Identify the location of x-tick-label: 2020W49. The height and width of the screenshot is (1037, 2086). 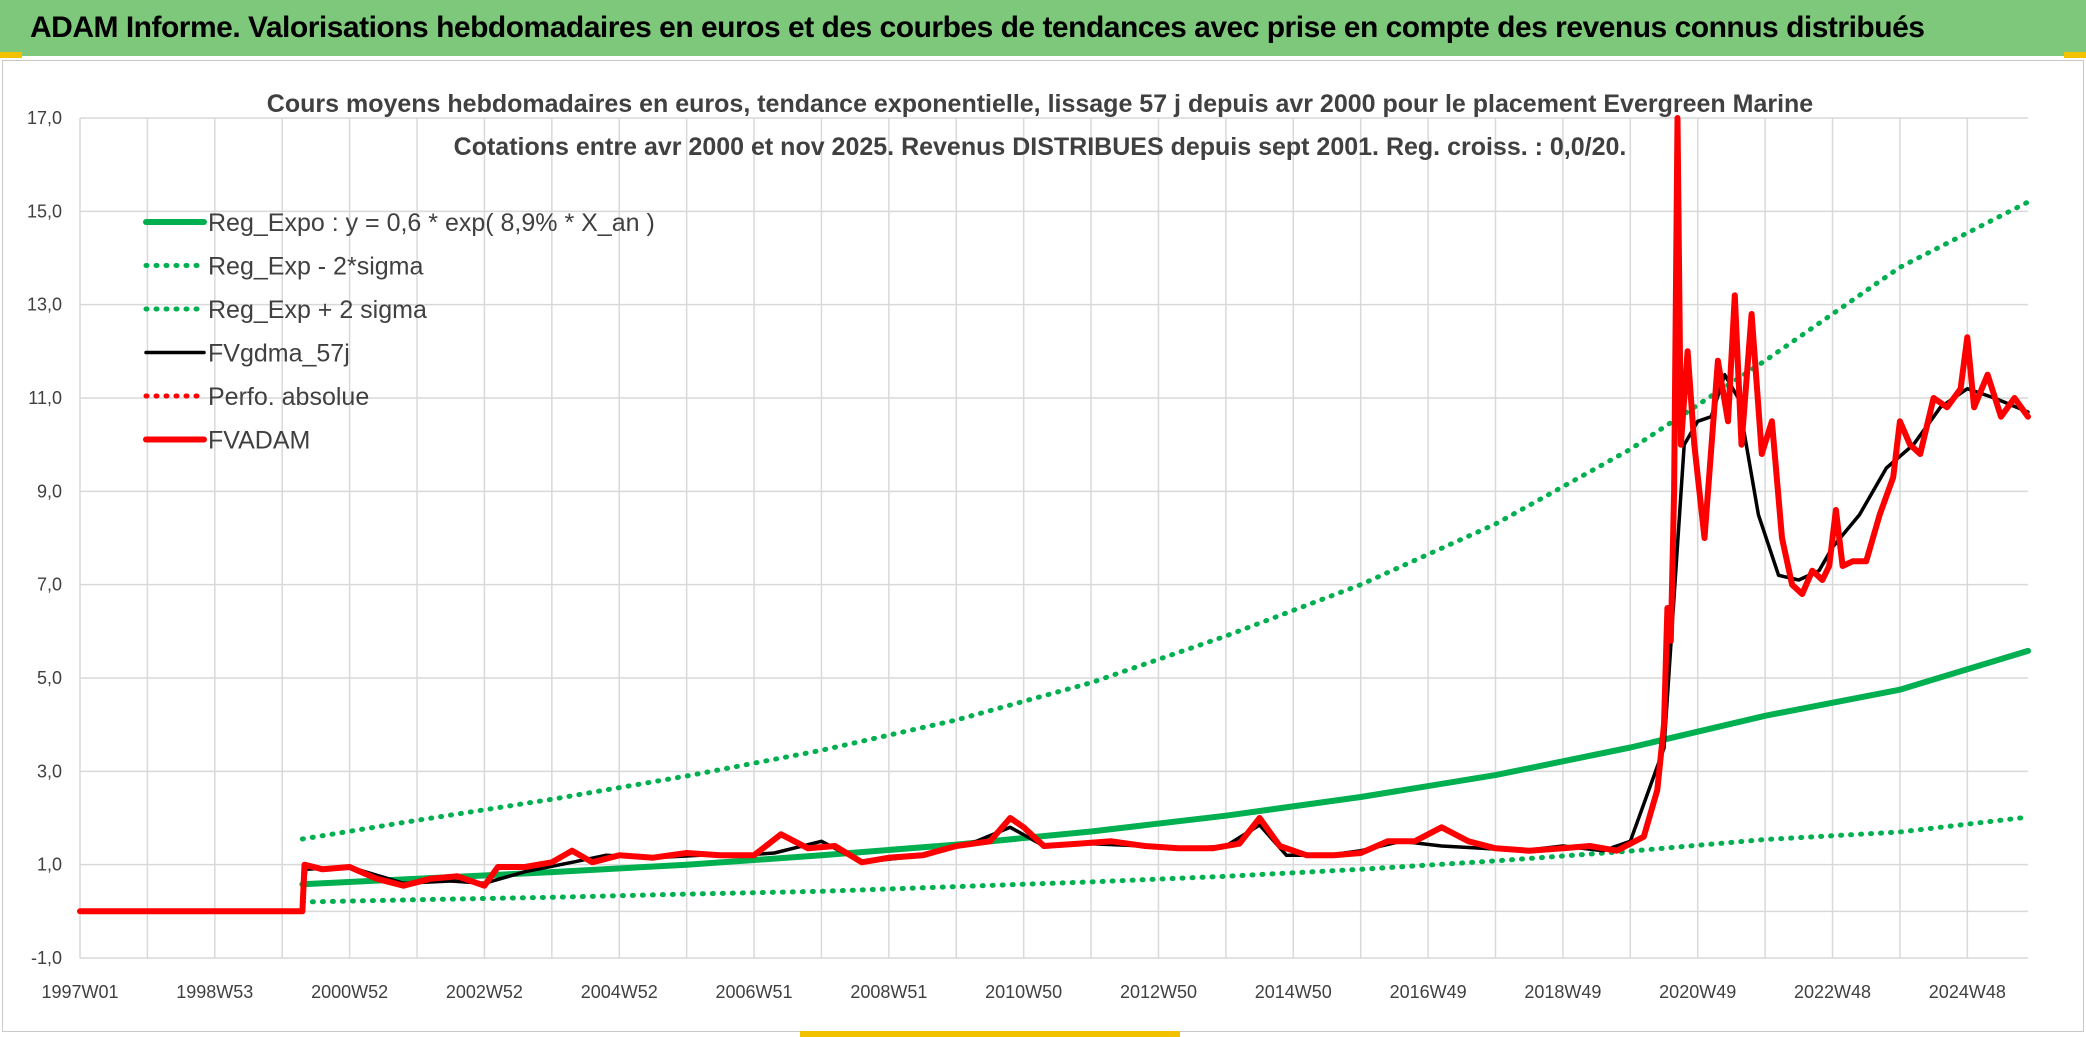
(1697, 992).